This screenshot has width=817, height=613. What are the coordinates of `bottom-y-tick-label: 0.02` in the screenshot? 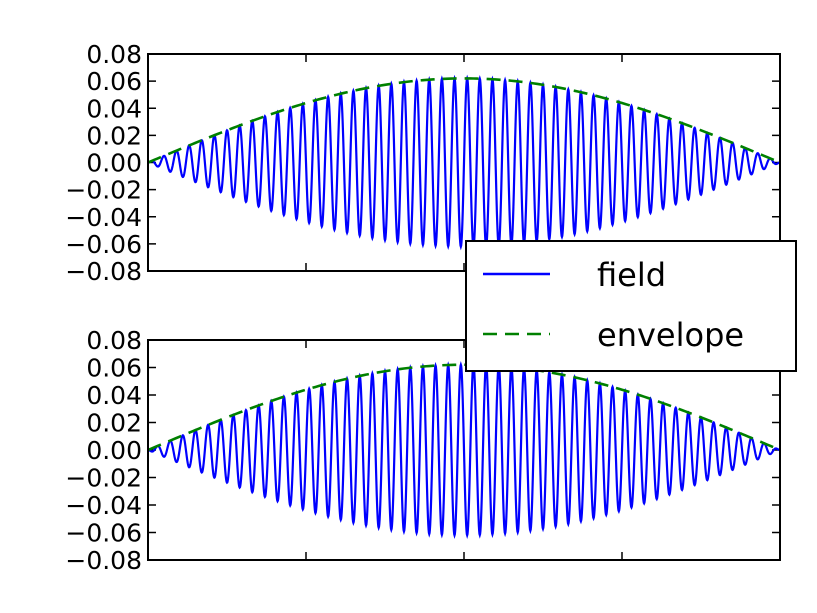 It's located at (114, 423).